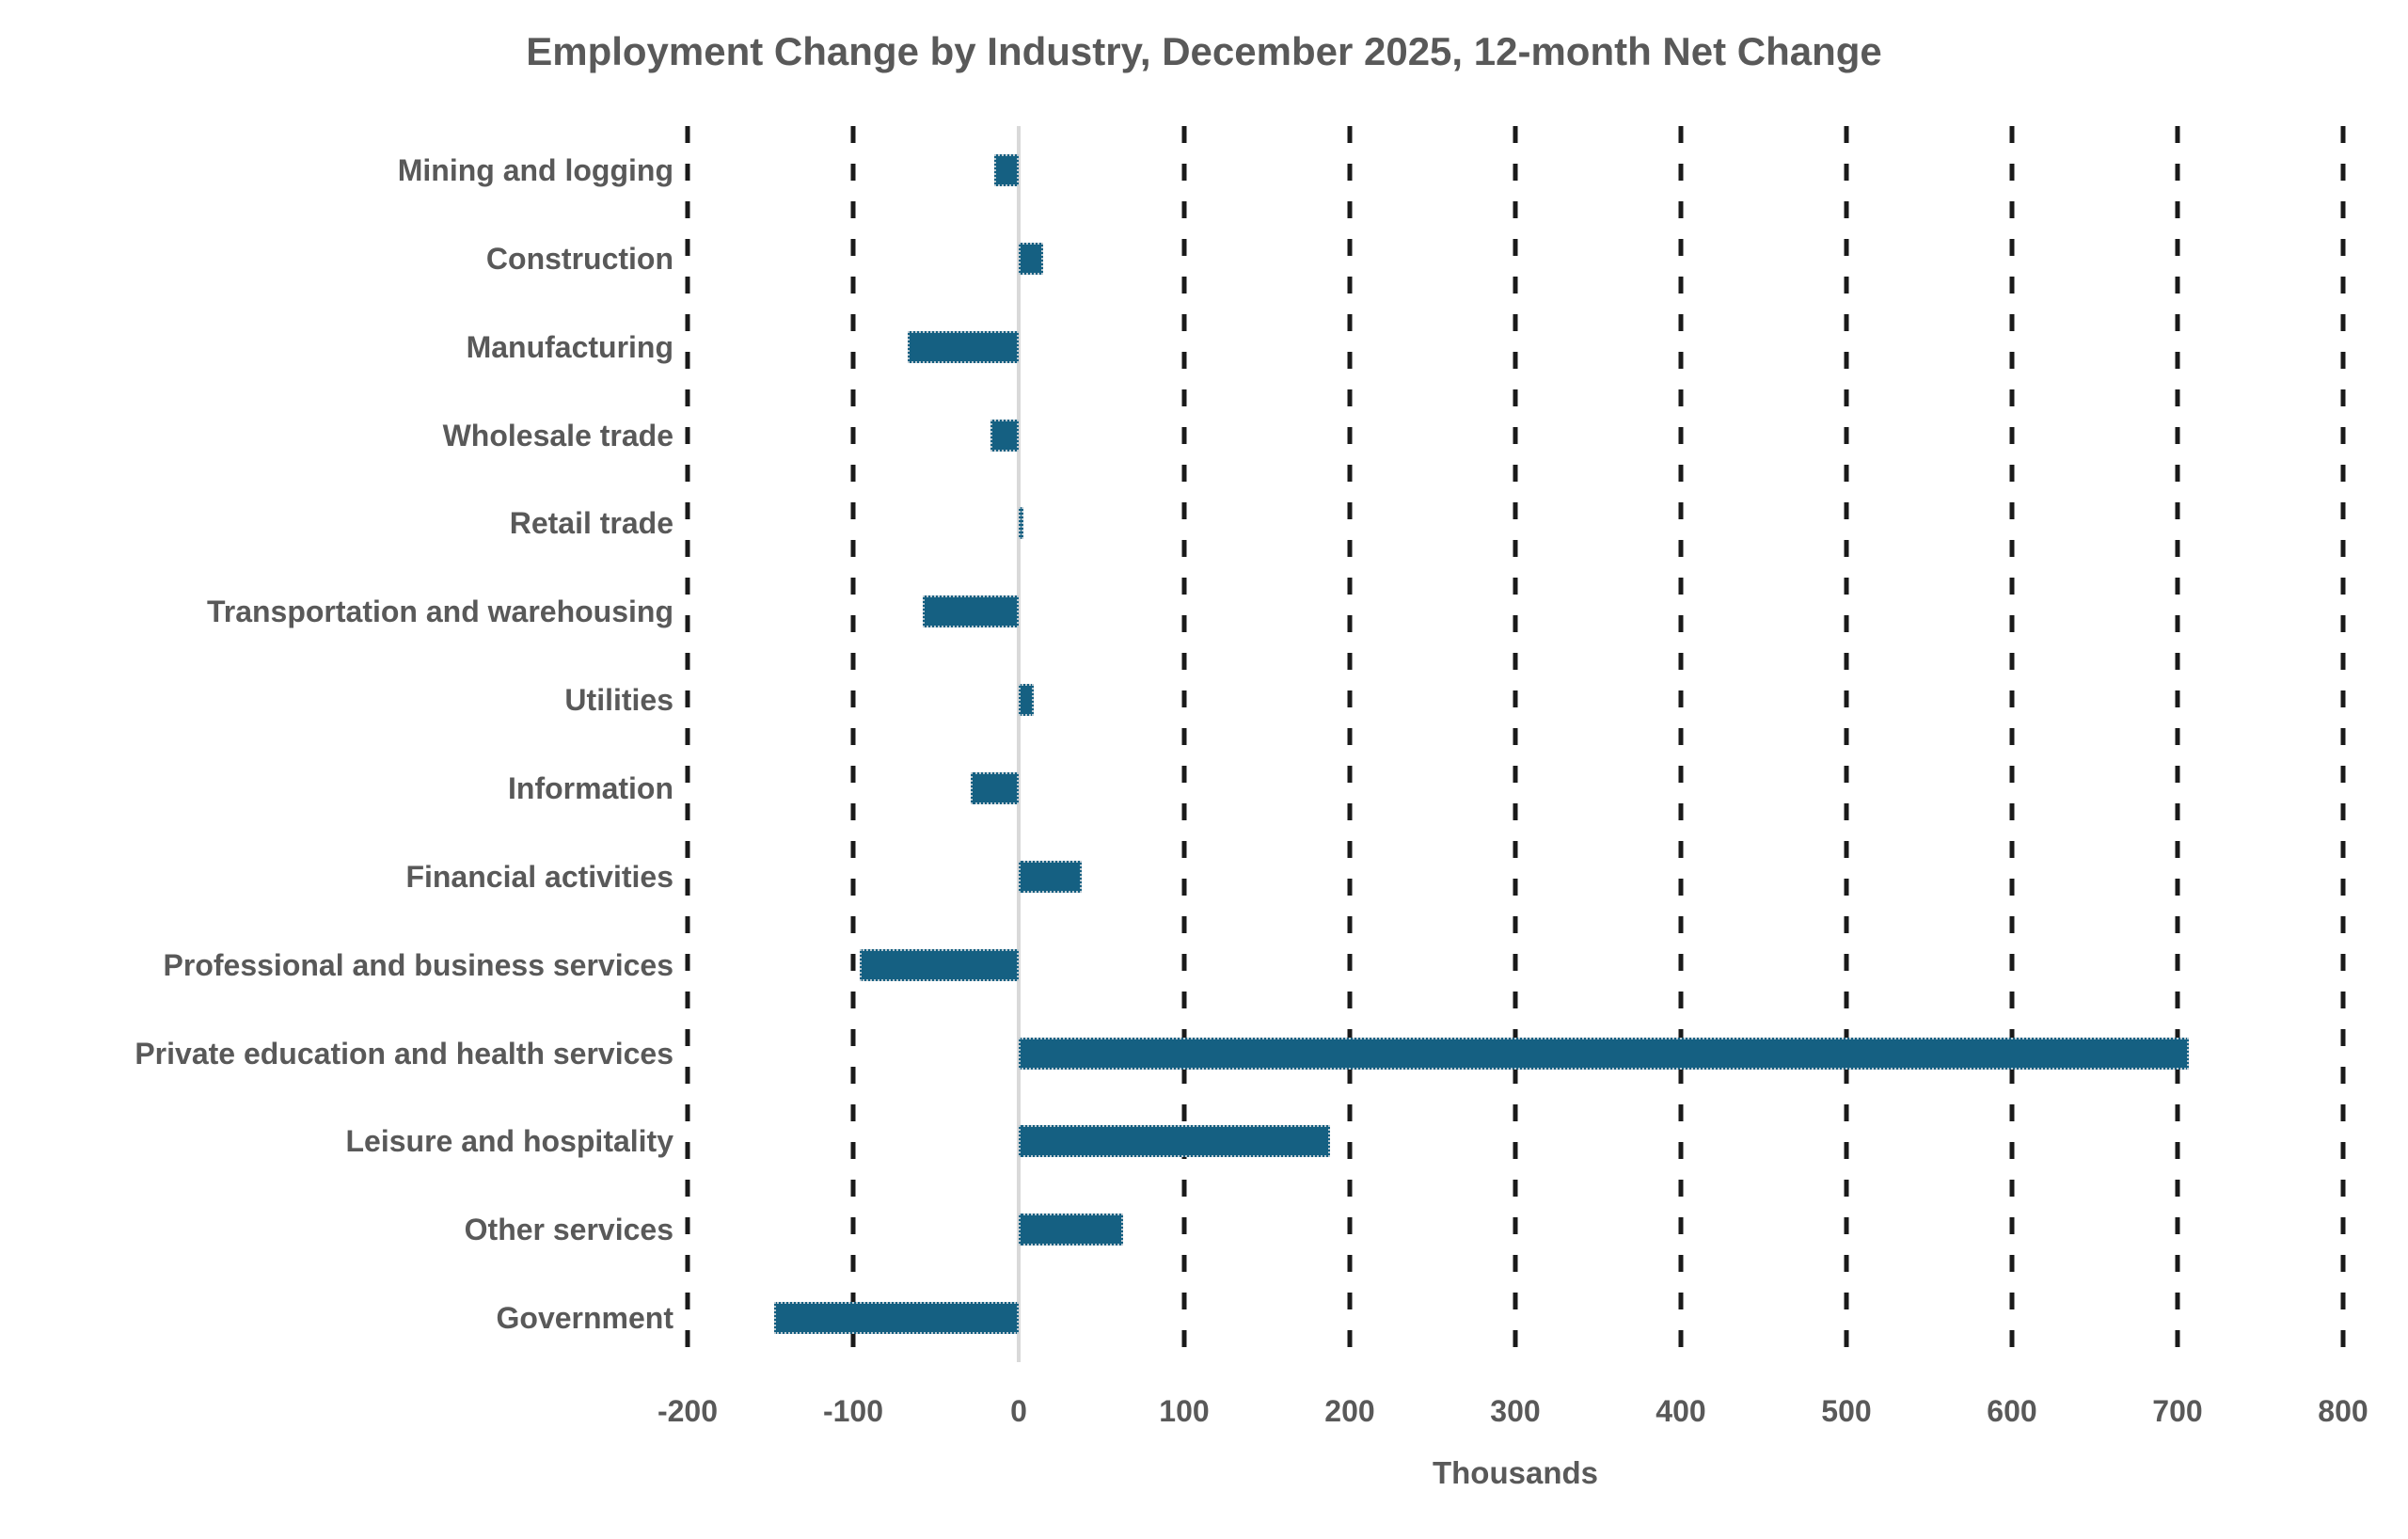 Image resolution: width=2408 pixels, height=1539 pixels. What do you see at coordinates (568, 1230) in the screenshot?
I see `category-label: Other services` at bounding box center [568, 1230].